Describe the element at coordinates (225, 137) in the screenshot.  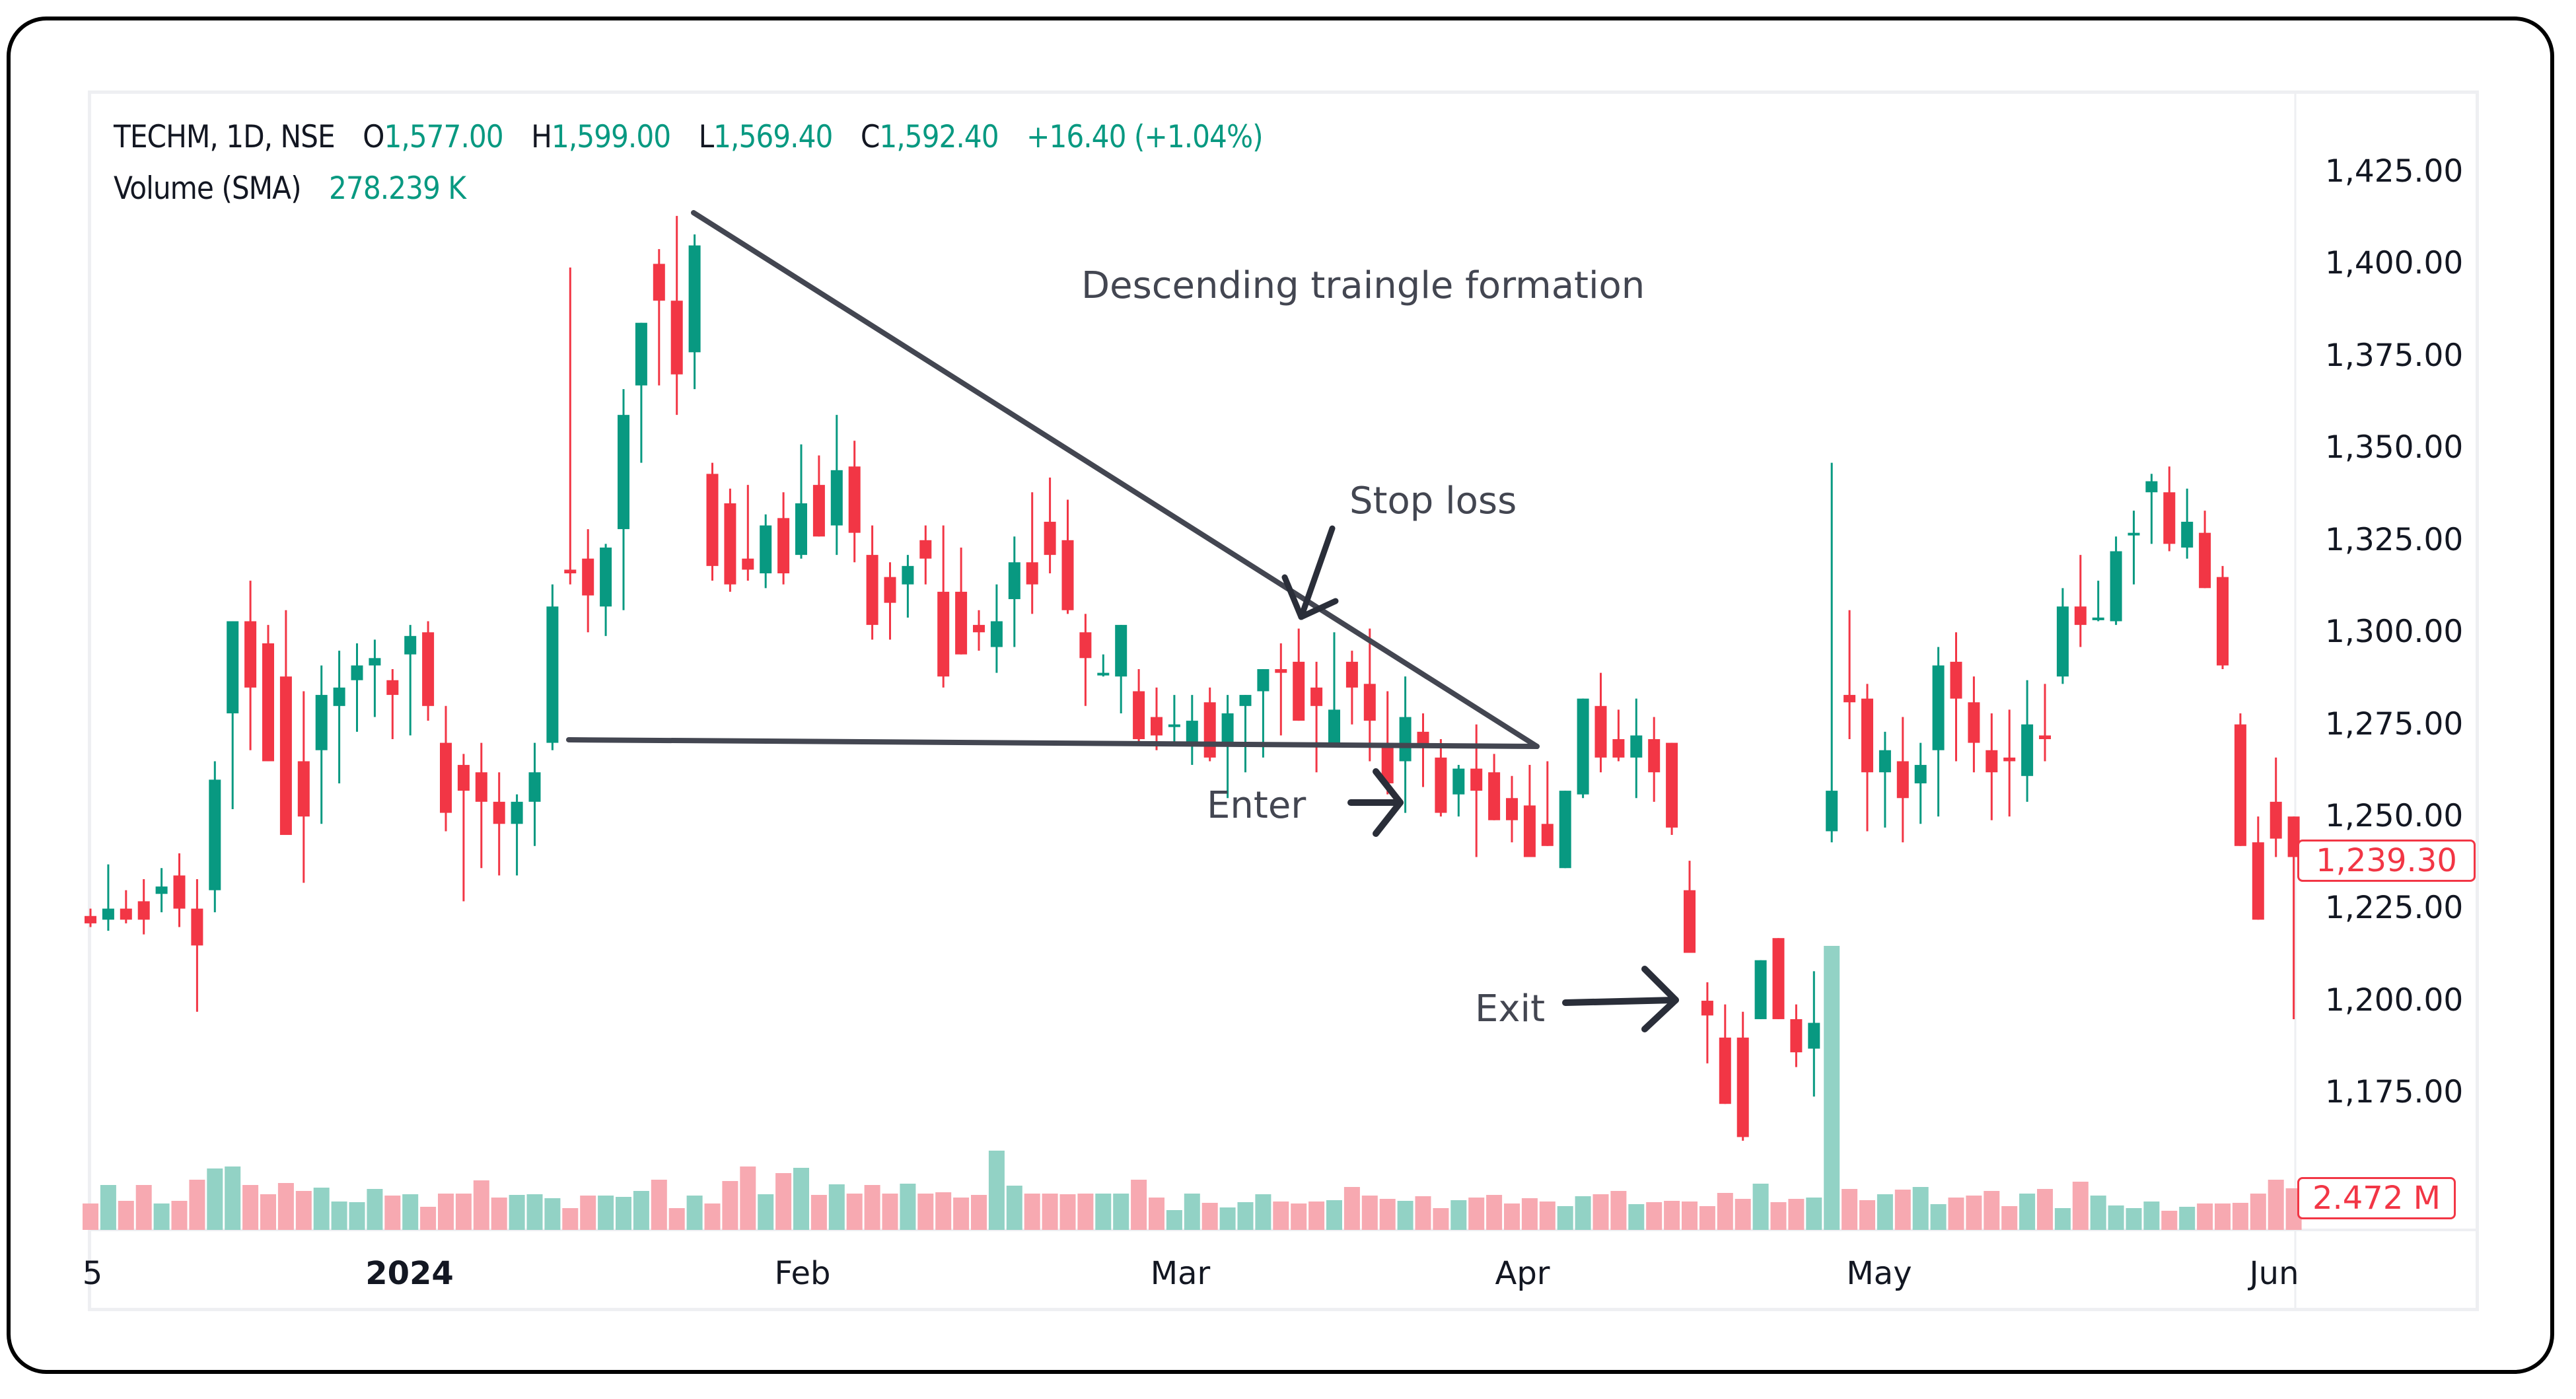
I see `symbol-label: TECHM, 1D, NSE` at that location.